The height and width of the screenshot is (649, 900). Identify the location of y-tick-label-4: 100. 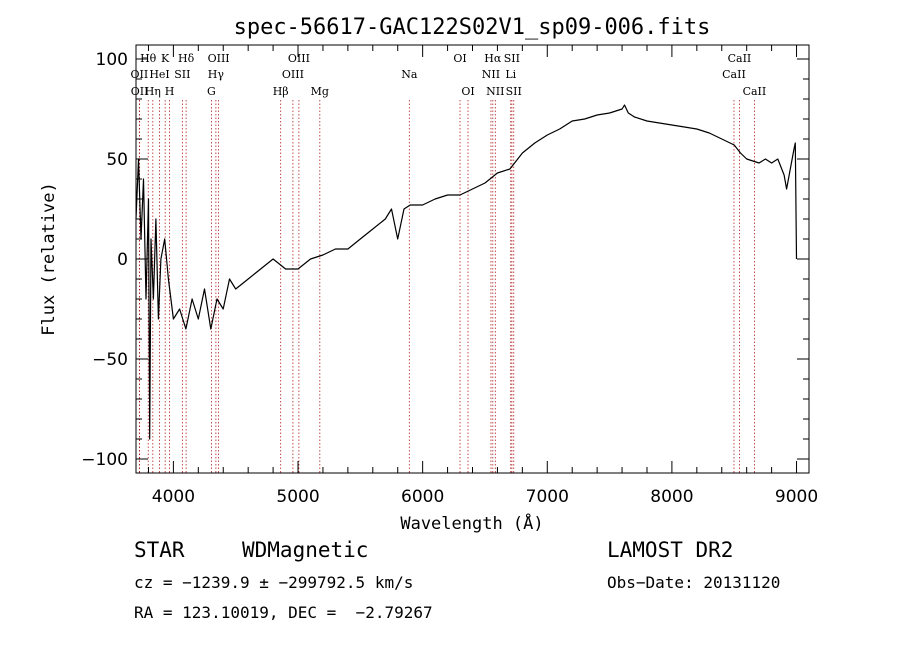
(112, 60).